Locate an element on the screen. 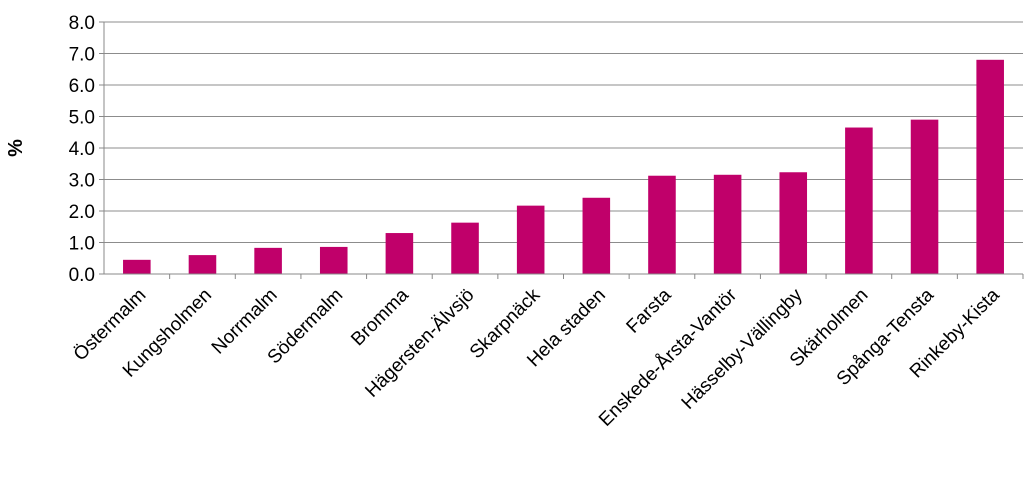  y-tick-label: 2.0 is located at coordinates (82, 212).